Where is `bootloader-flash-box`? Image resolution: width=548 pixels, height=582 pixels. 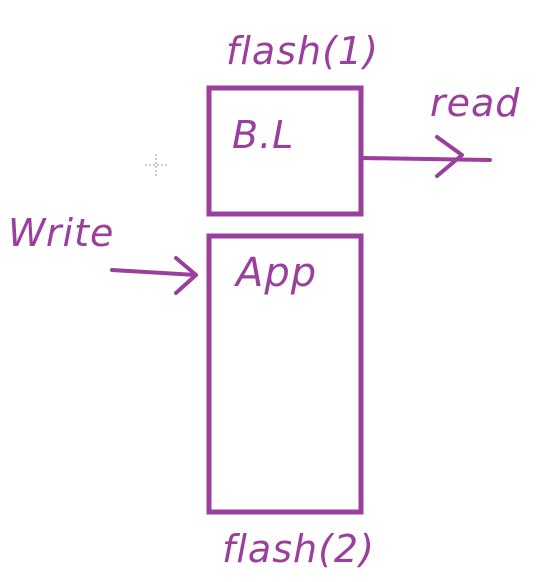 bootloader-flash-box is located at coordinates (285, 151).